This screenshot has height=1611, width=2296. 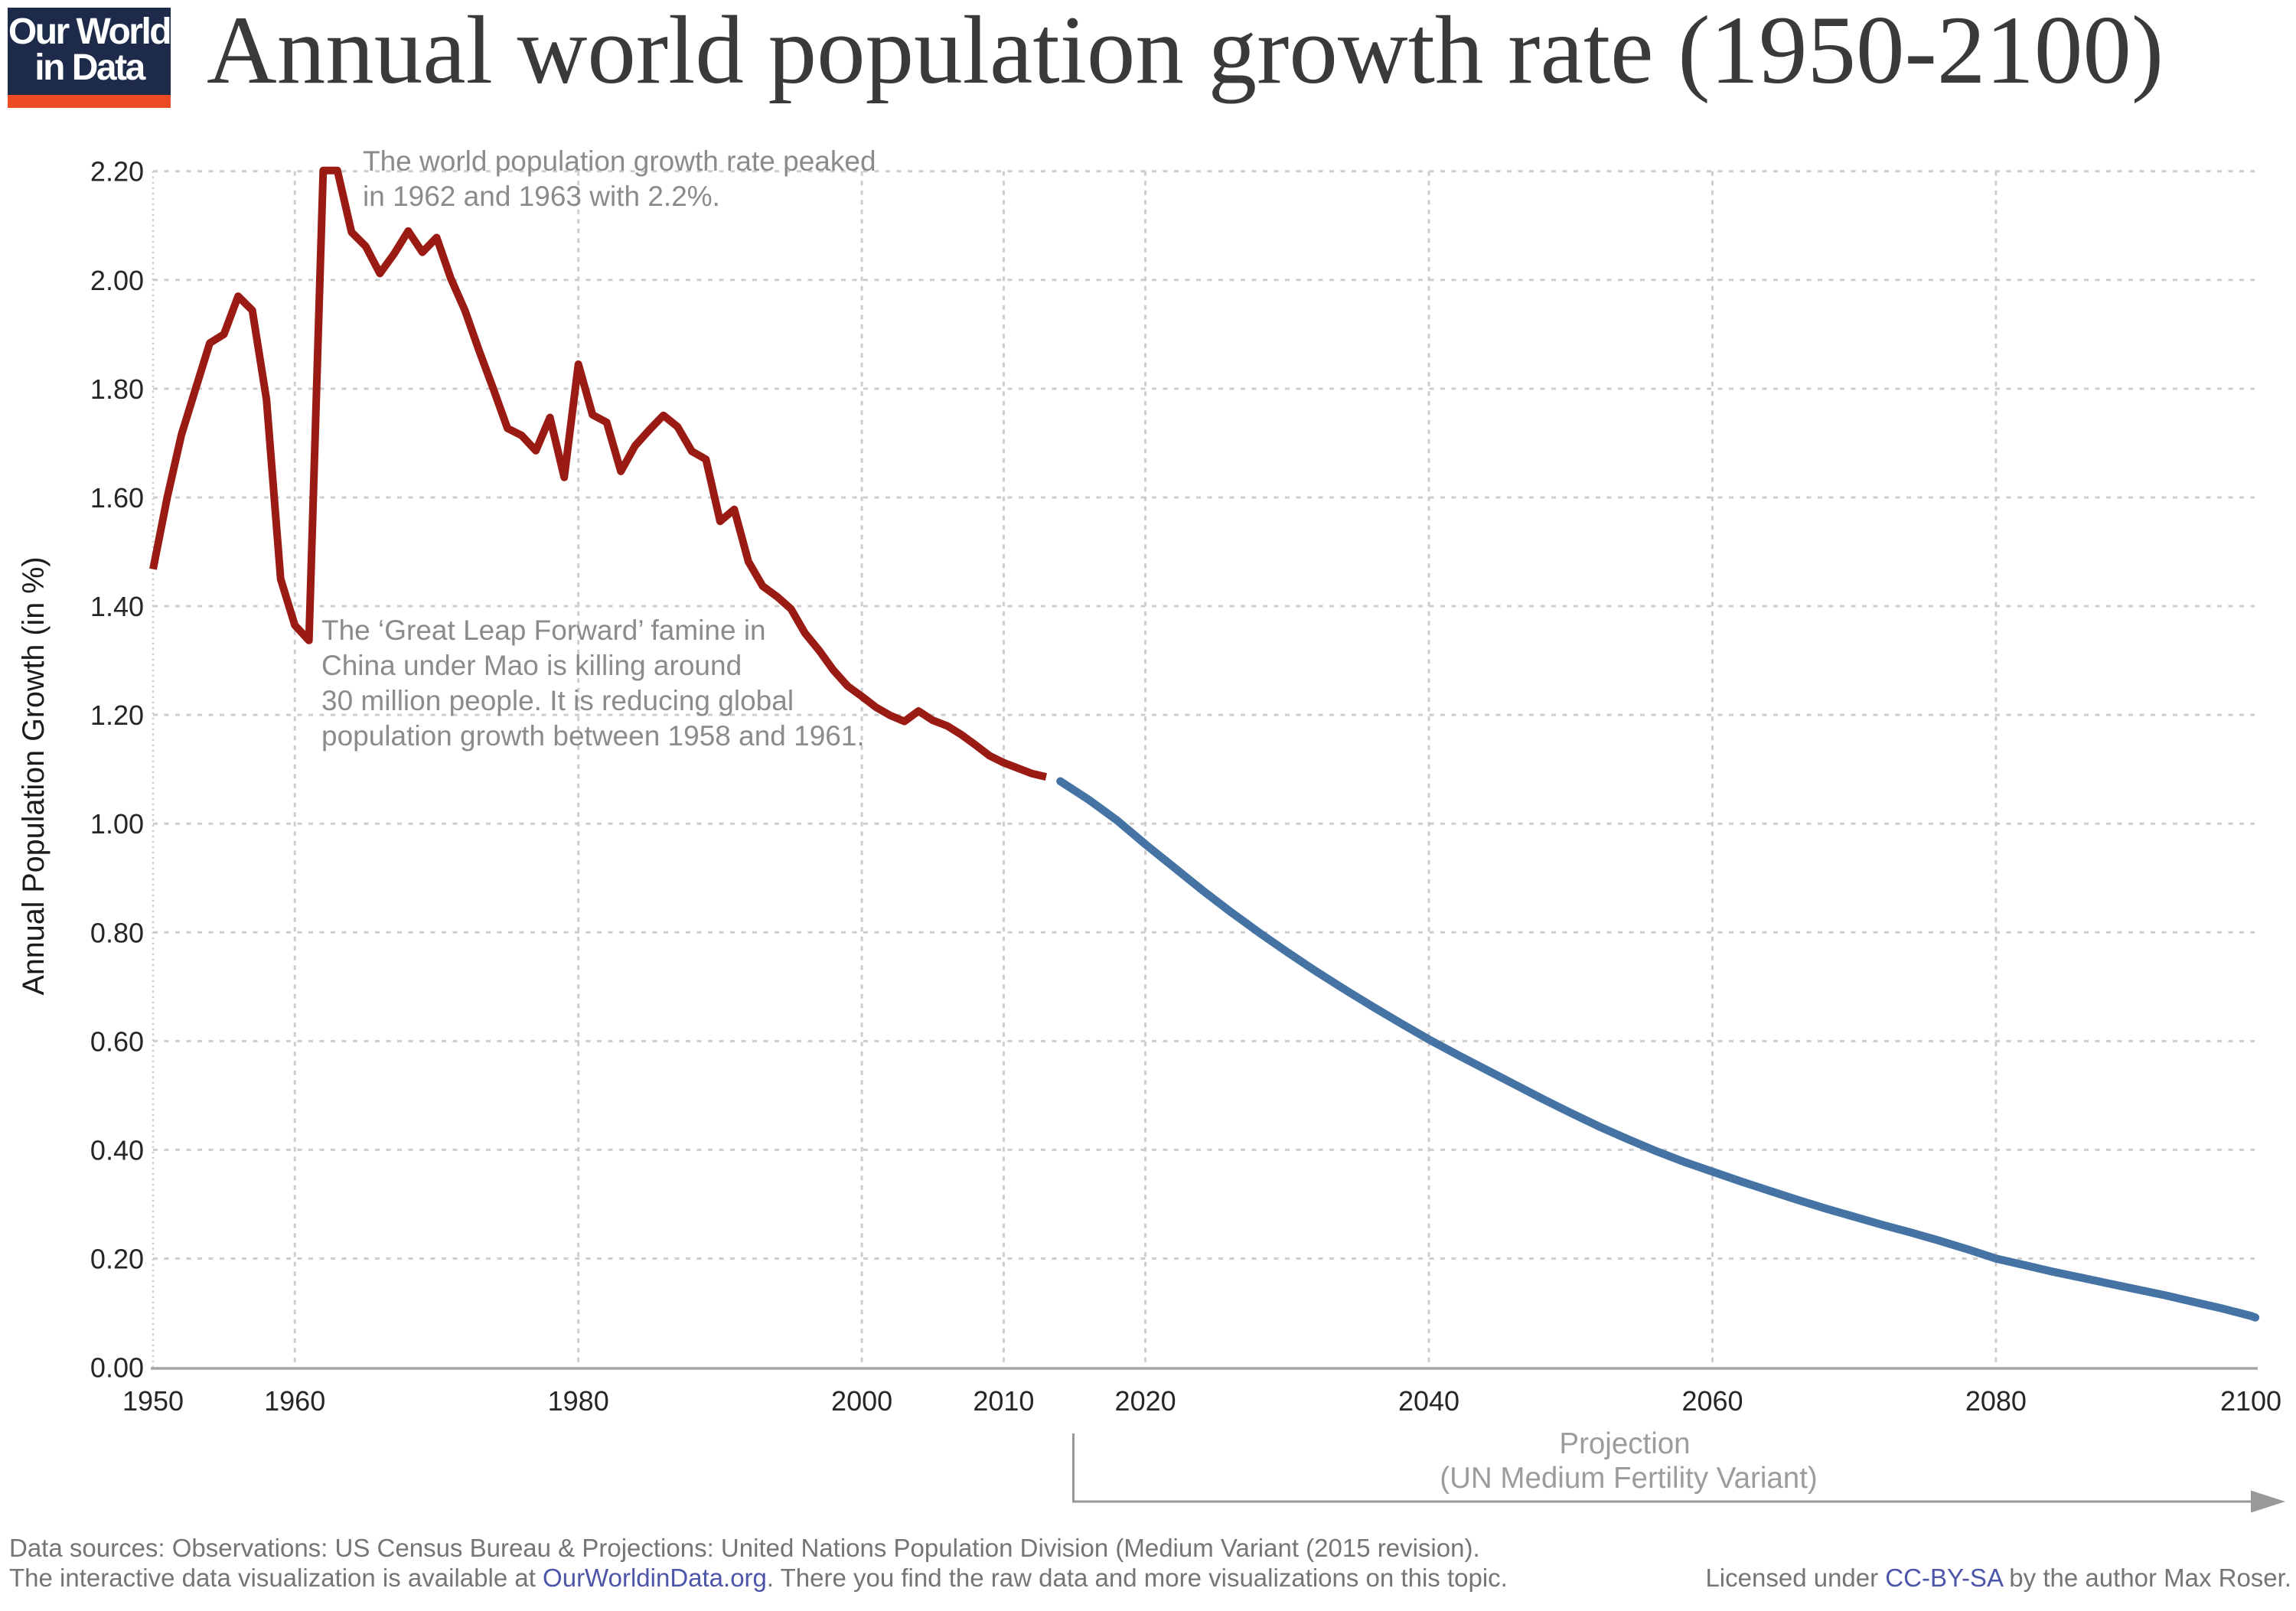 I want to click on svg-text: 0.80, so click(x=117, y=932).